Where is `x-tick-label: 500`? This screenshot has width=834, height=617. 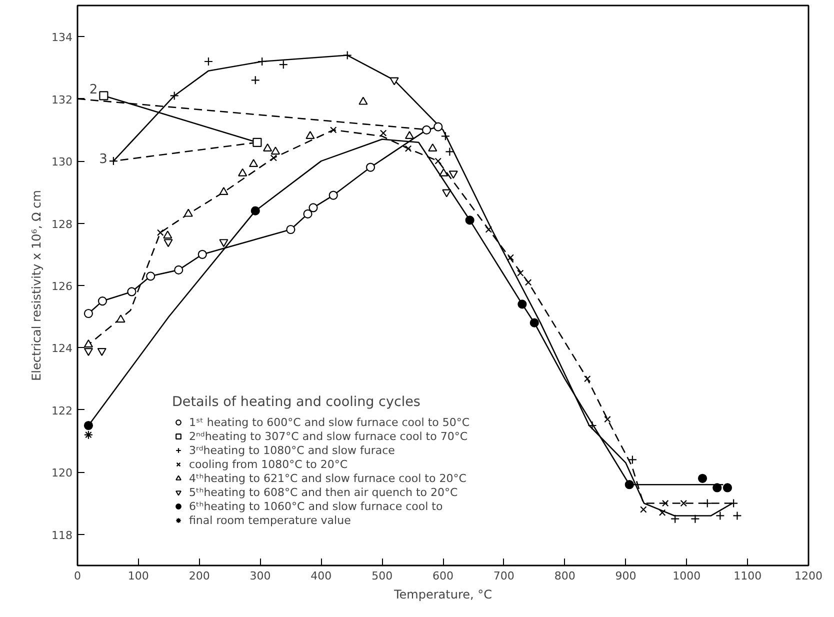
x-tick-label: 500 is located at coordinates (382, 576).